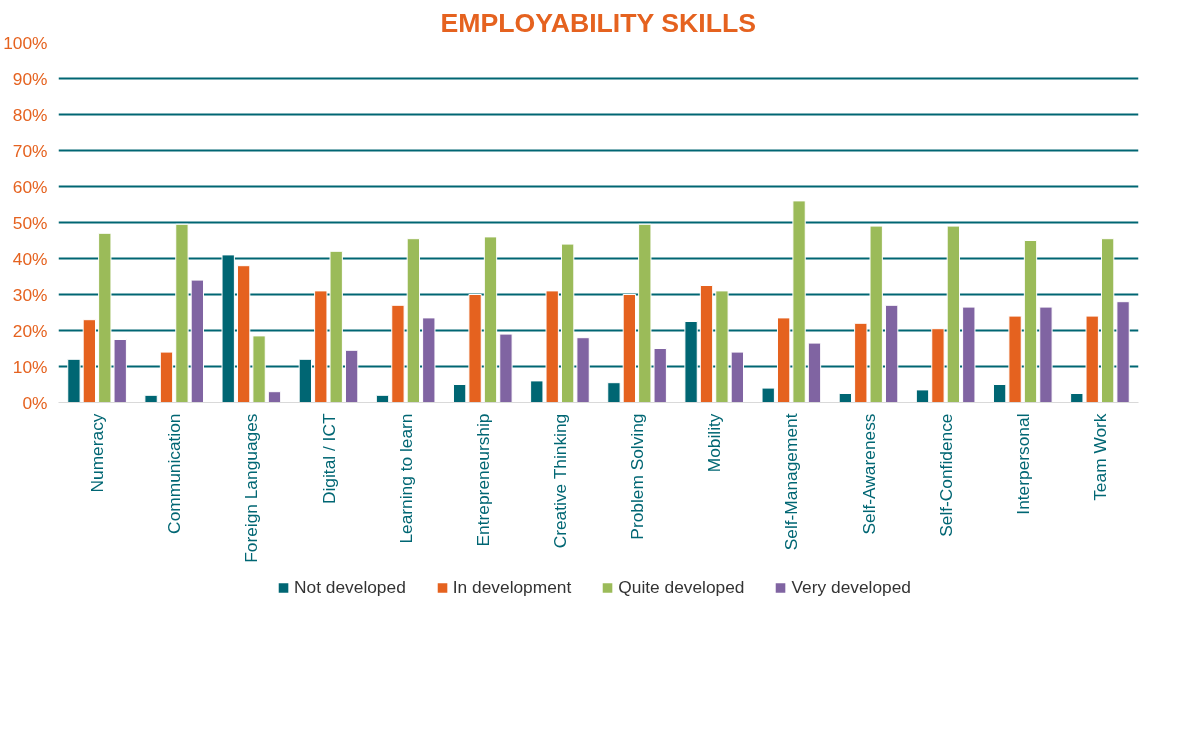 Image resolution: width=1200 pixels, height=756 pixels. Describe the element at coordinates (350, 587) in the screenshot. I see `legend-label: Not developed` at that location.